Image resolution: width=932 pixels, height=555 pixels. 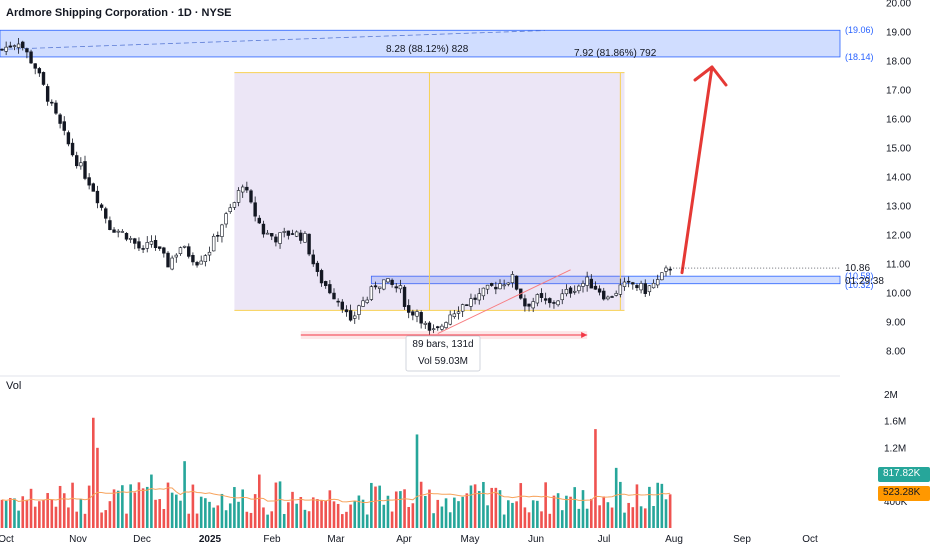 I want to click on volume-ma-line, so click(x=336, y=495).